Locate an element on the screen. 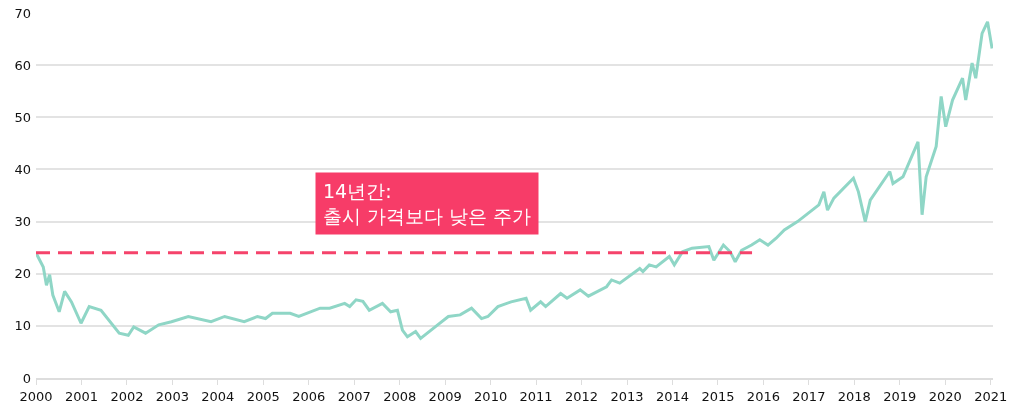  y-tick-label: 60 is located at coordinates (22, 65).